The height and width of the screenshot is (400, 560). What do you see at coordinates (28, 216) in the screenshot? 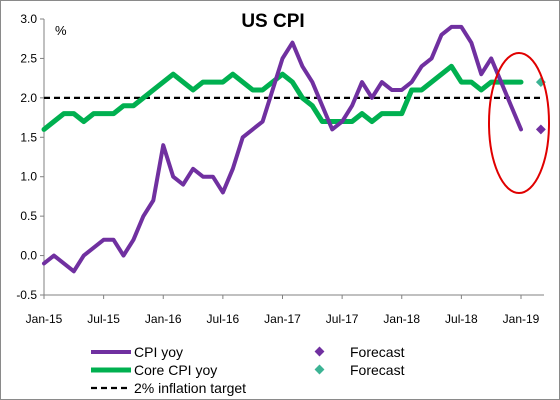
I see `y-tick-label: 0.5` at bounding box center [28, 216].